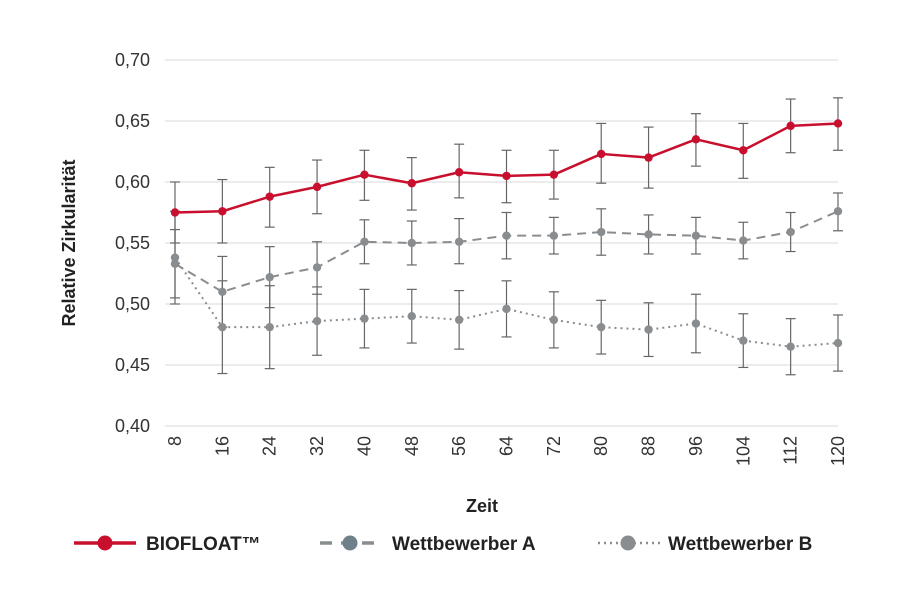  Describe the element at coordinates (132, 182) in the screenshot. I see `y-tick-label: 0,60` at that location.